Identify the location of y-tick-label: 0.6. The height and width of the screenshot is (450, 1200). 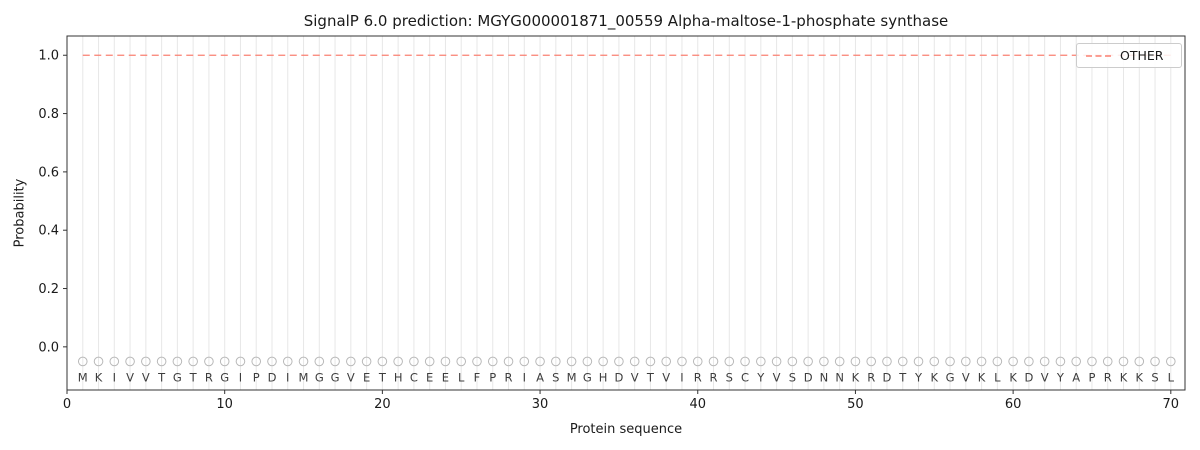
(48, 172).